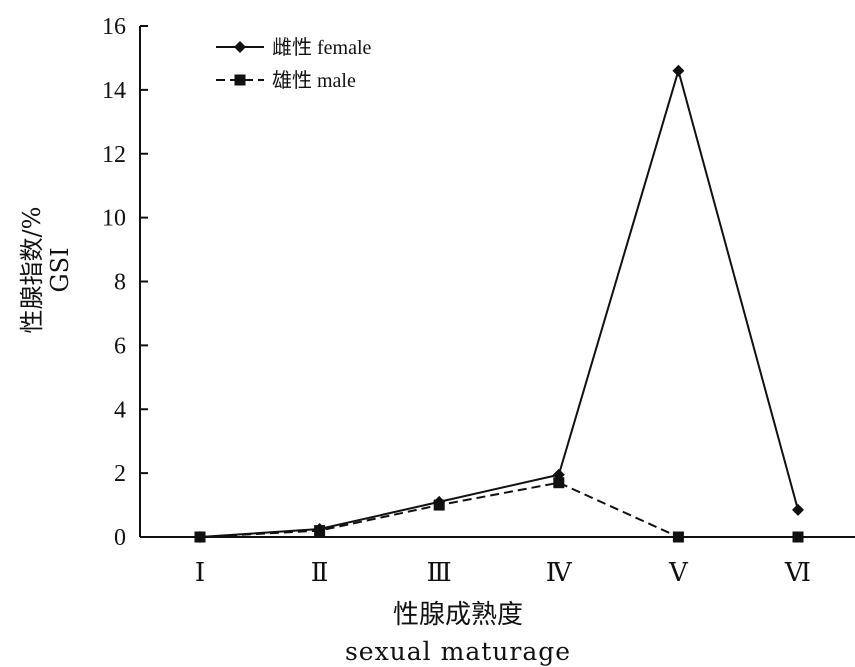 Image resolution: width=855 pixels, height=667 pixels. I want to click on y-axis-title-cn: 性腺指数/%, so click(32, 270).